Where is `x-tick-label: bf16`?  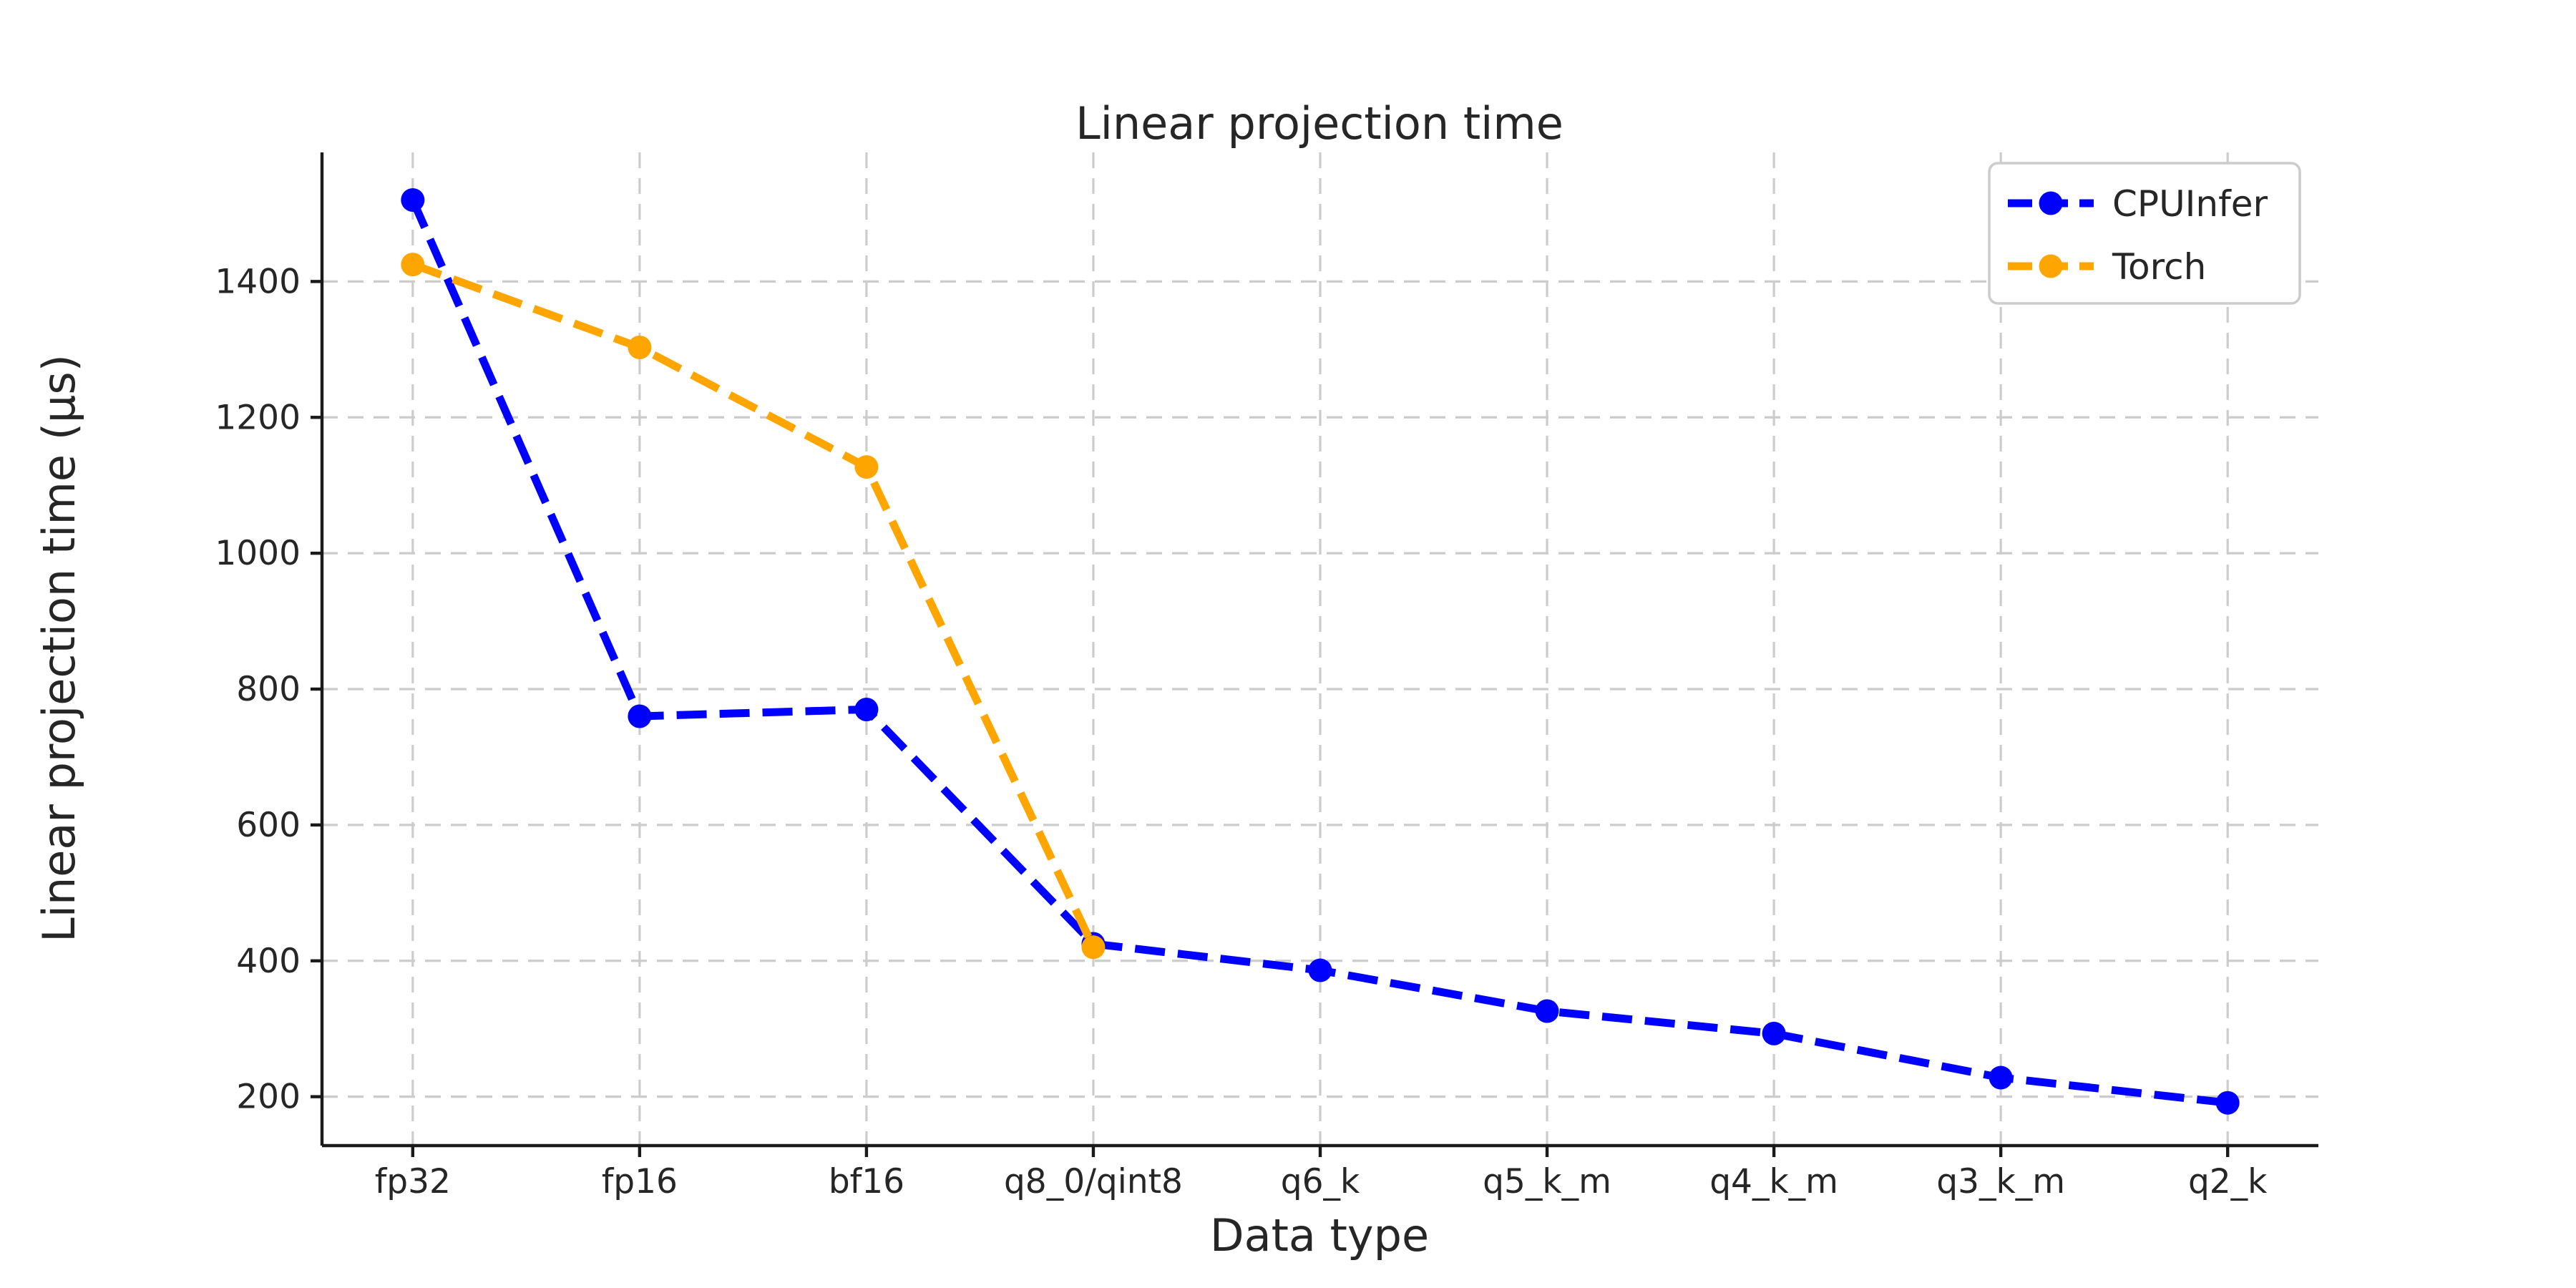
x-tick-label: bf16 is located at coordinates (866, 1181).